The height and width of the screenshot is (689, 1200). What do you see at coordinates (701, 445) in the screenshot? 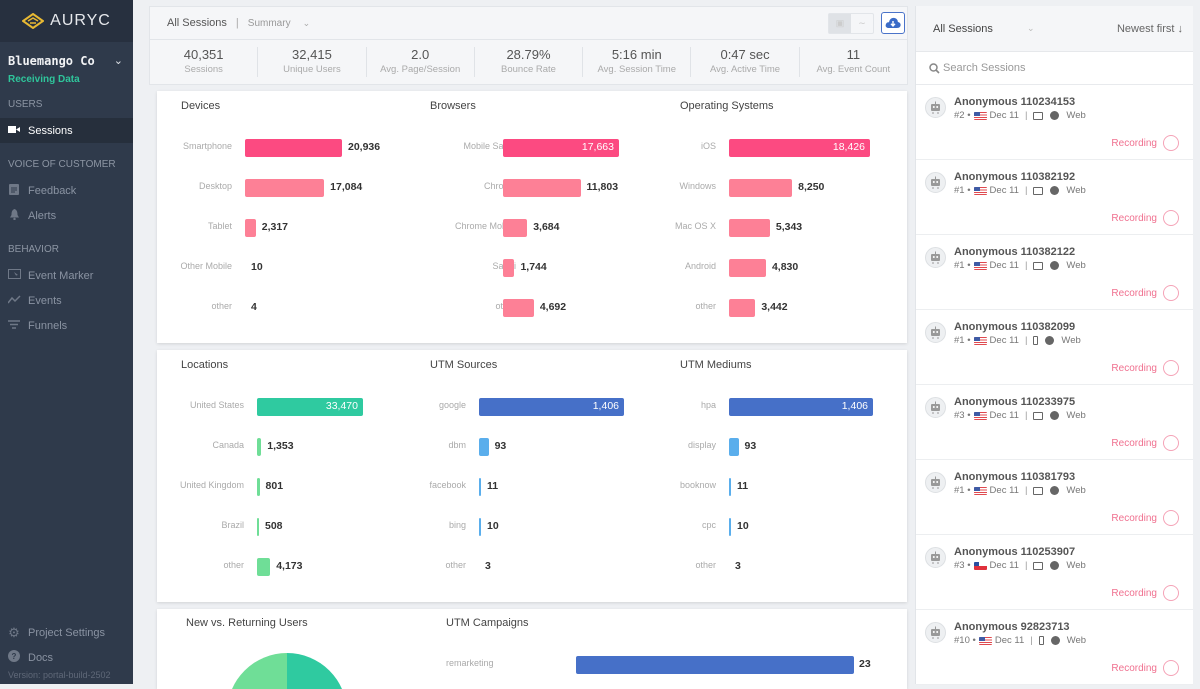
I see `bar-label: display` at bounding box center [701, 445].